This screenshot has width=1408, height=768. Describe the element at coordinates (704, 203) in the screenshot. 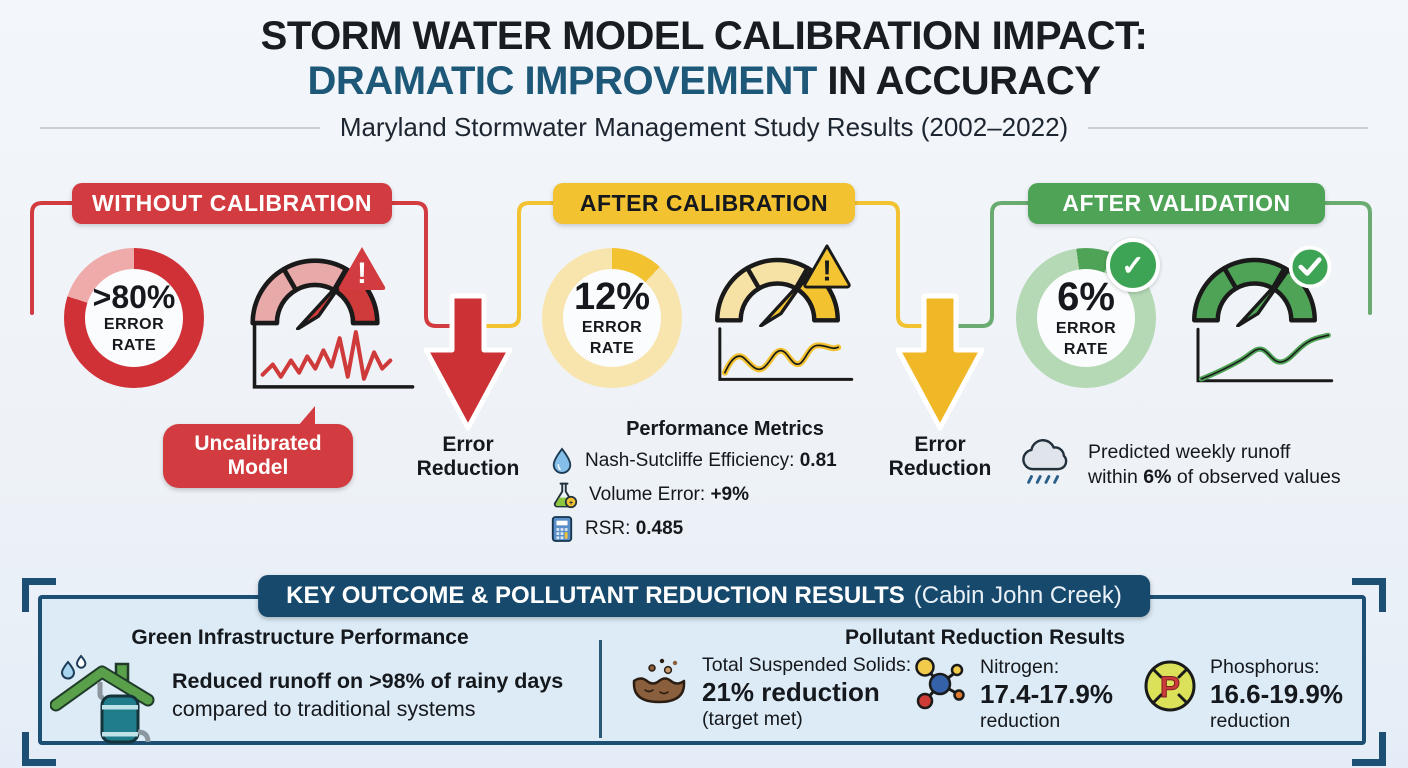

I see `panel-header-after-calibration: AFTER CALIBRATION` at that location.